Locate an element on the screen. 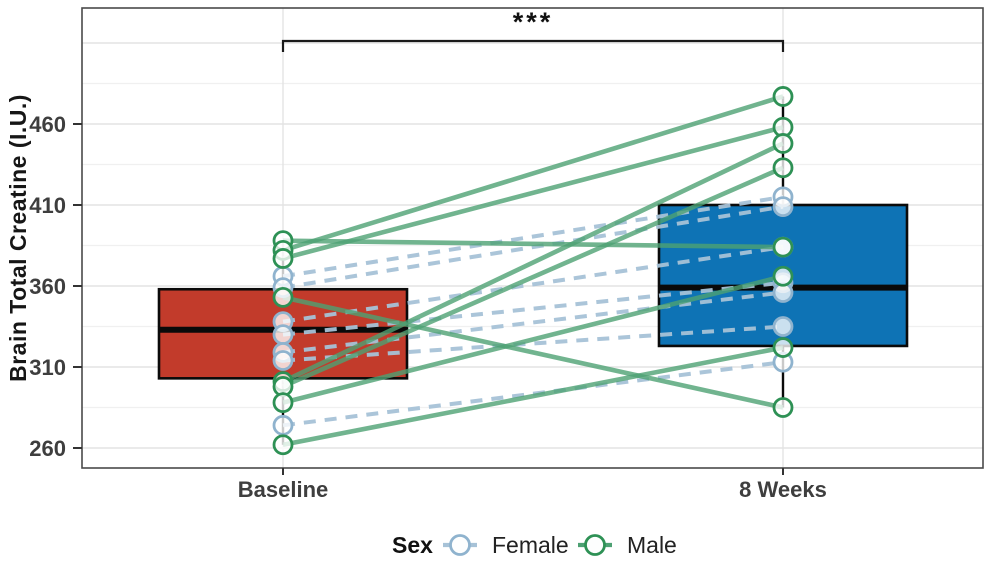 Image resolution: width=989 pixels, height=566 pixels. x-tick-label: 8 Weeks is located at coordinates (783, 489).